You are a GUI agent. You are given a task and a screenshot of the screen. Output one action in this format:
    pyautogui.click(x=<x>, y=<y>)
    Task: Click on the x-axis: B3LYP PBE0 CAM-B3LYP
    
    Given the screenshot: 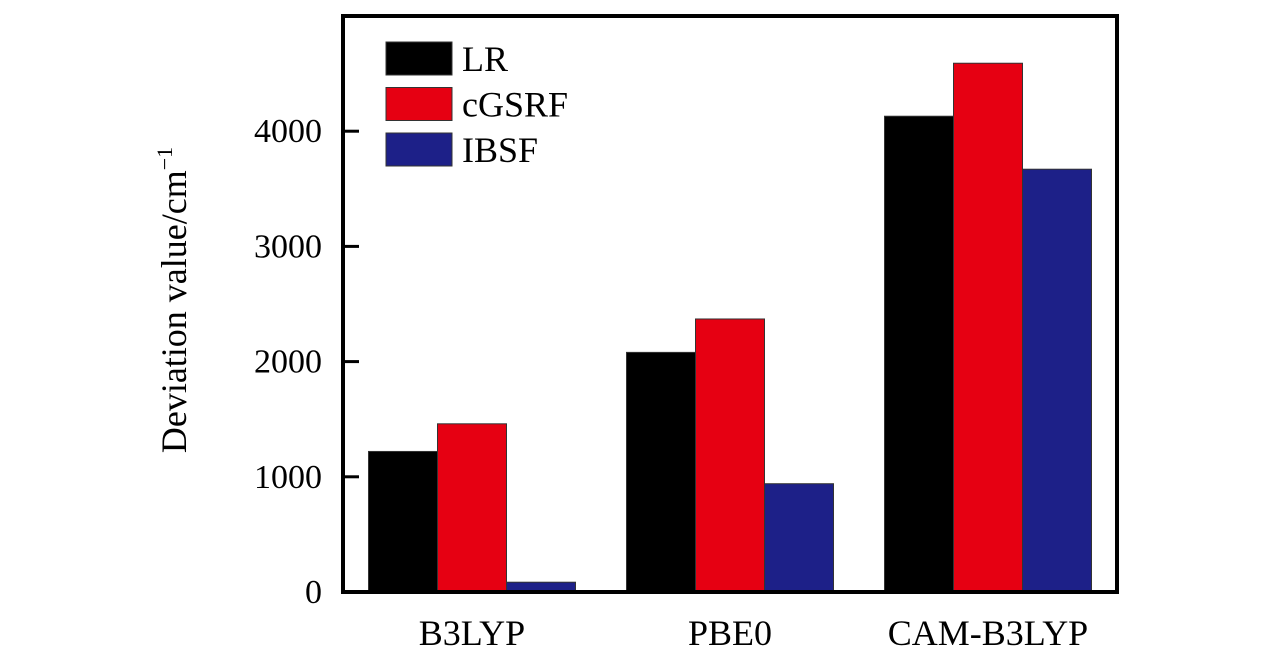 What is the action you would take?
    pyautogui.click(x=753, y=633)
    